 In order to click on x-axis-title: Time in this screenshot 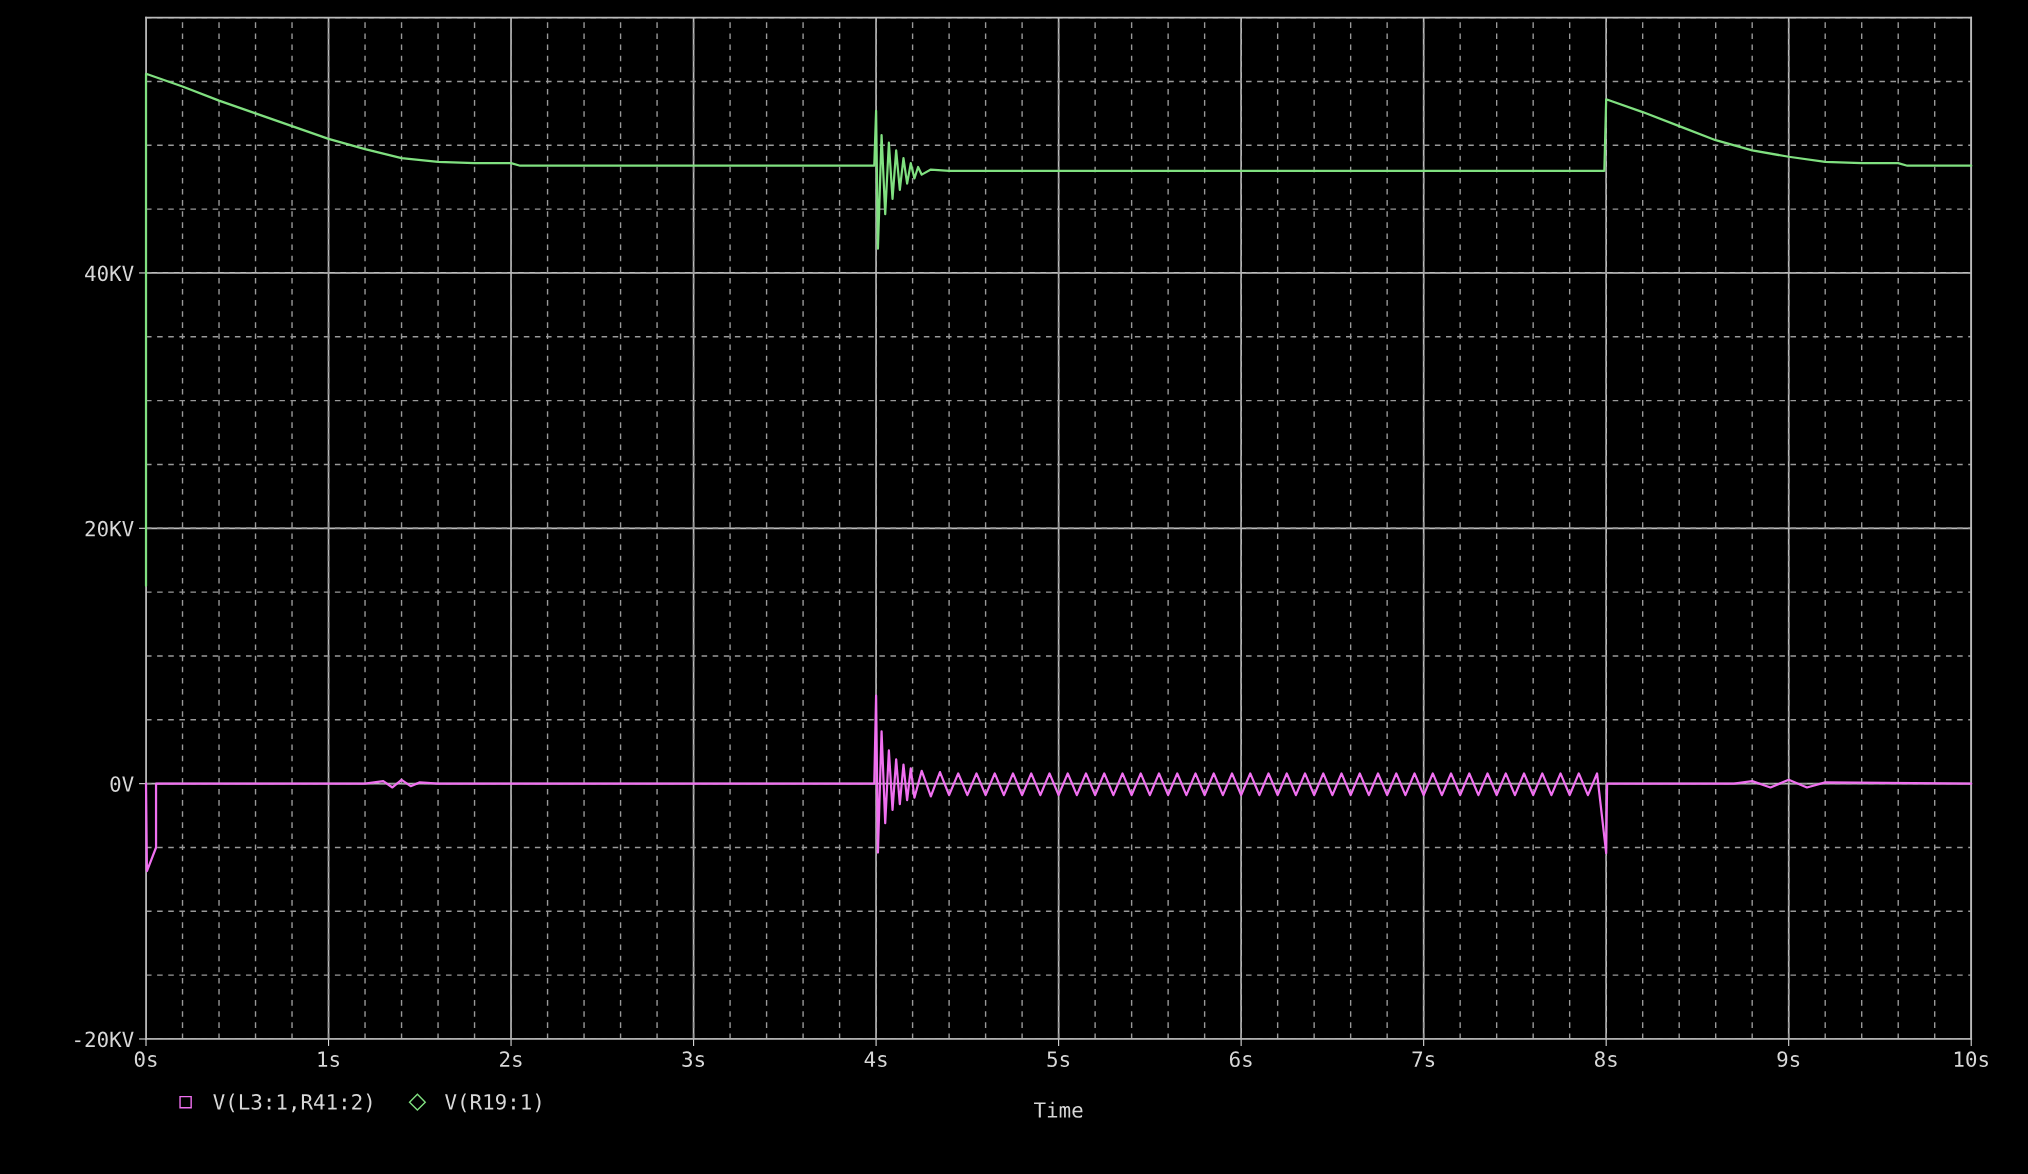, I will do `click(1058, 1109)`.